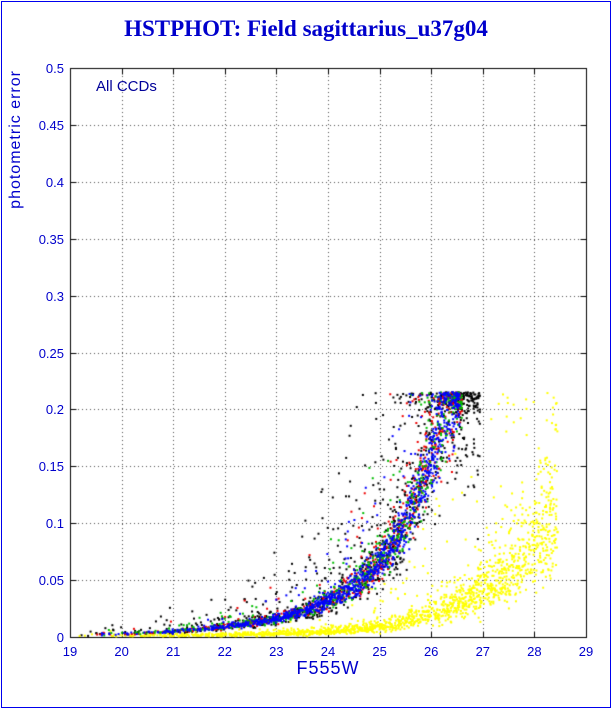  I want to click on y-tick-label: 0.35, so click(51, 239).